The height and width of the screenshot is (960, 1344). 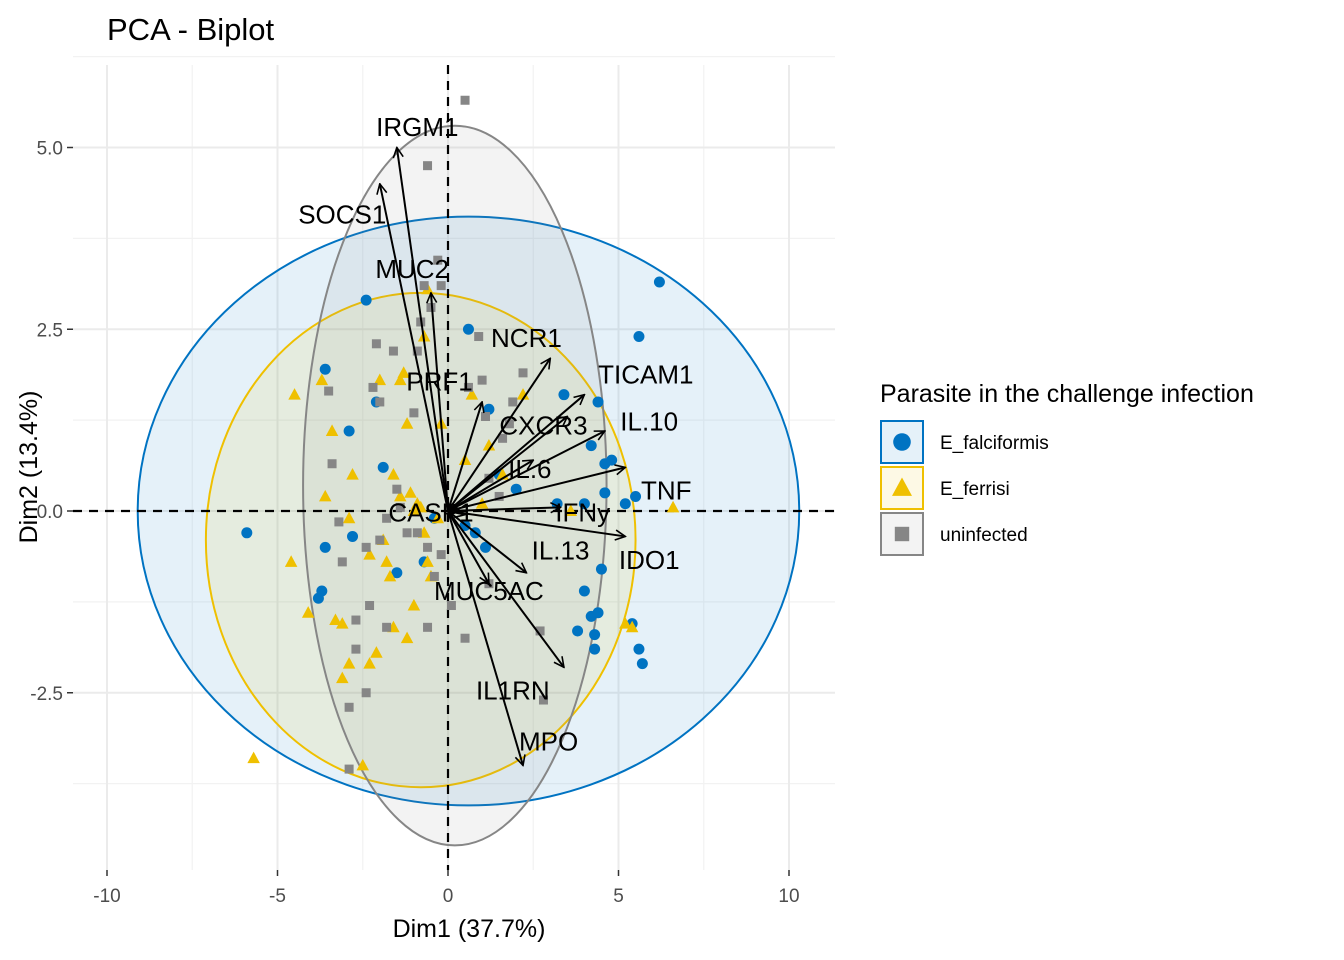 What do you see at coordinates (417, 127) in the screenshot?
I see `label-irgm1: IRGM1` at bounding box center [417, 127].